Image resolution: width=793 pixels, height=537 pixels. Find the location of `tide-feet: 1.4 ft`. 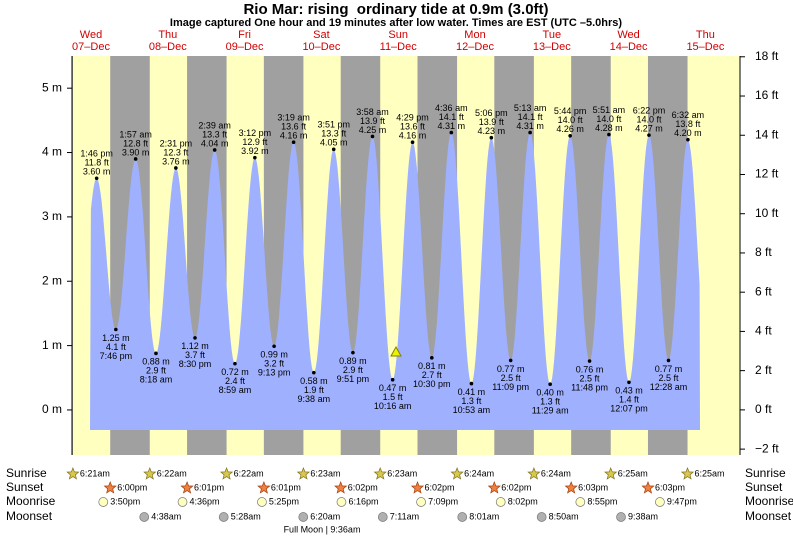

tide-feet: 1.4 ft is located at coordinates (629, 400).